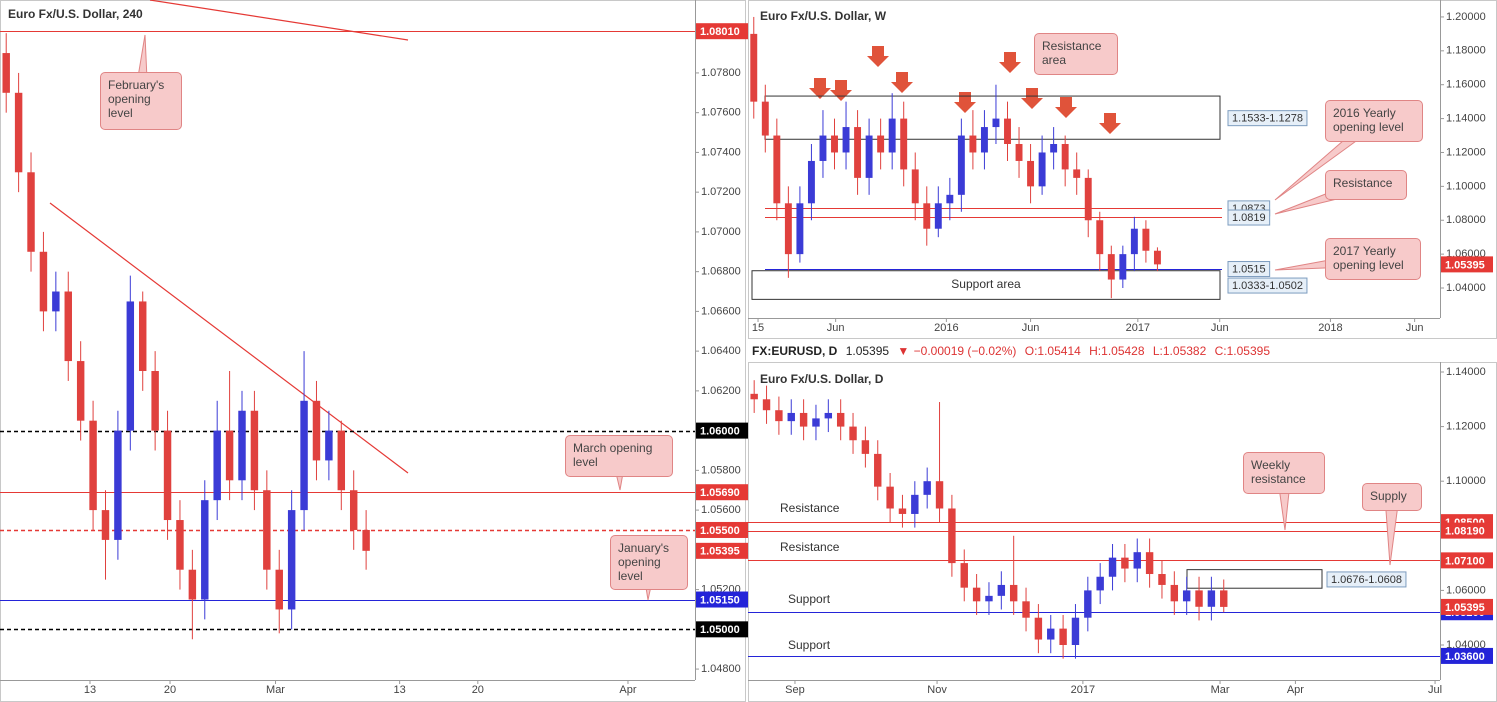 This screenshot has height=702, width=1497. Describe the element at coordinates (627, 690) in the screenshot. I see `x-tick-label: Apr` at that location.